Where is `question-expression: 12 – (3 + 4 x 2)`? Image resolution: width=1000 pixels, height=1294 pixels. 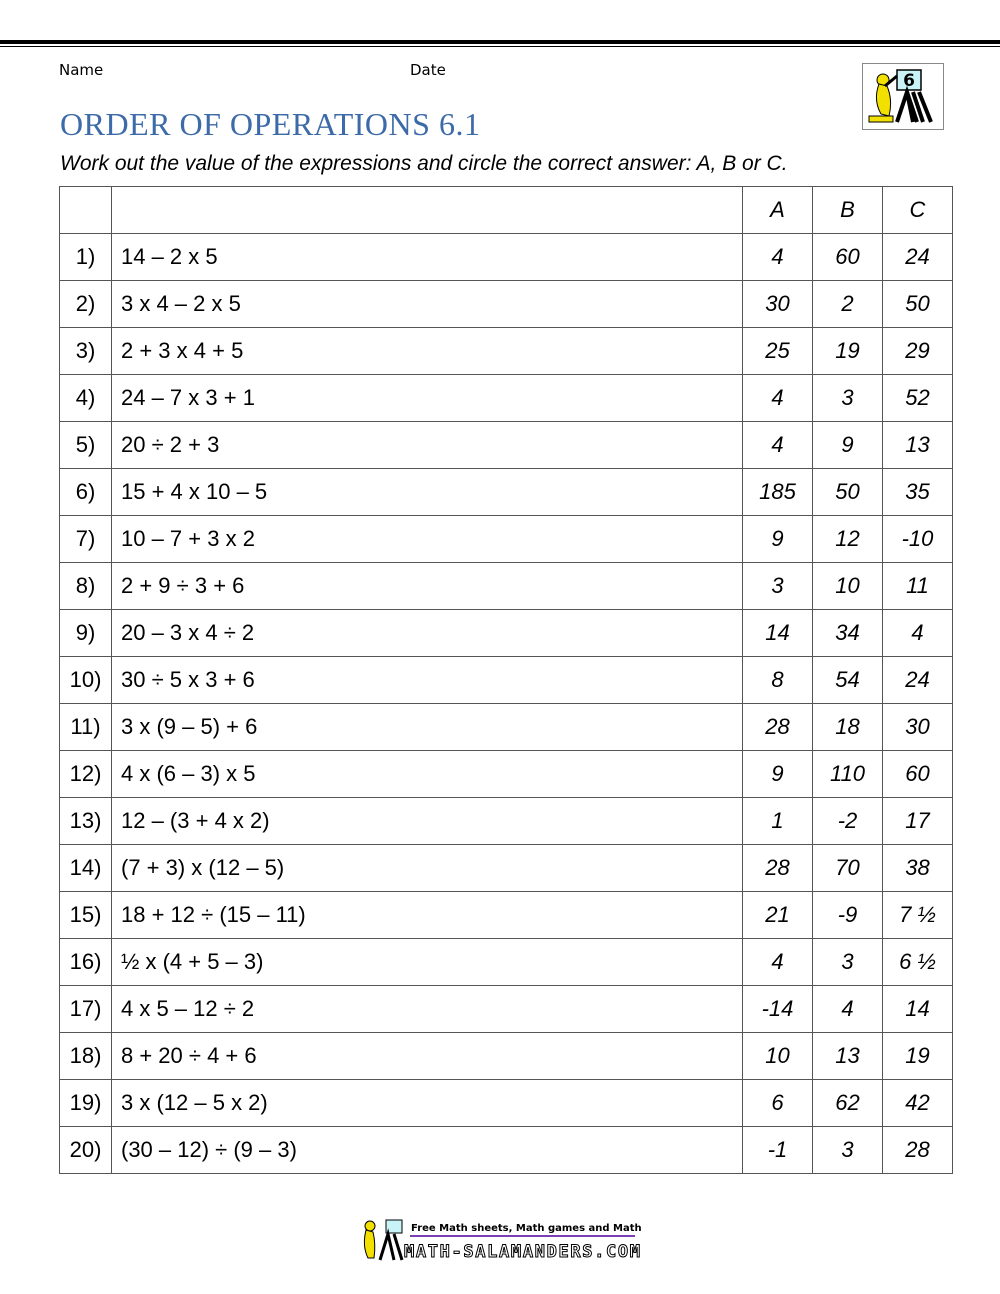 question-expression: 12 – (3 + 4 x 2) is located at coordinates (427, 821).